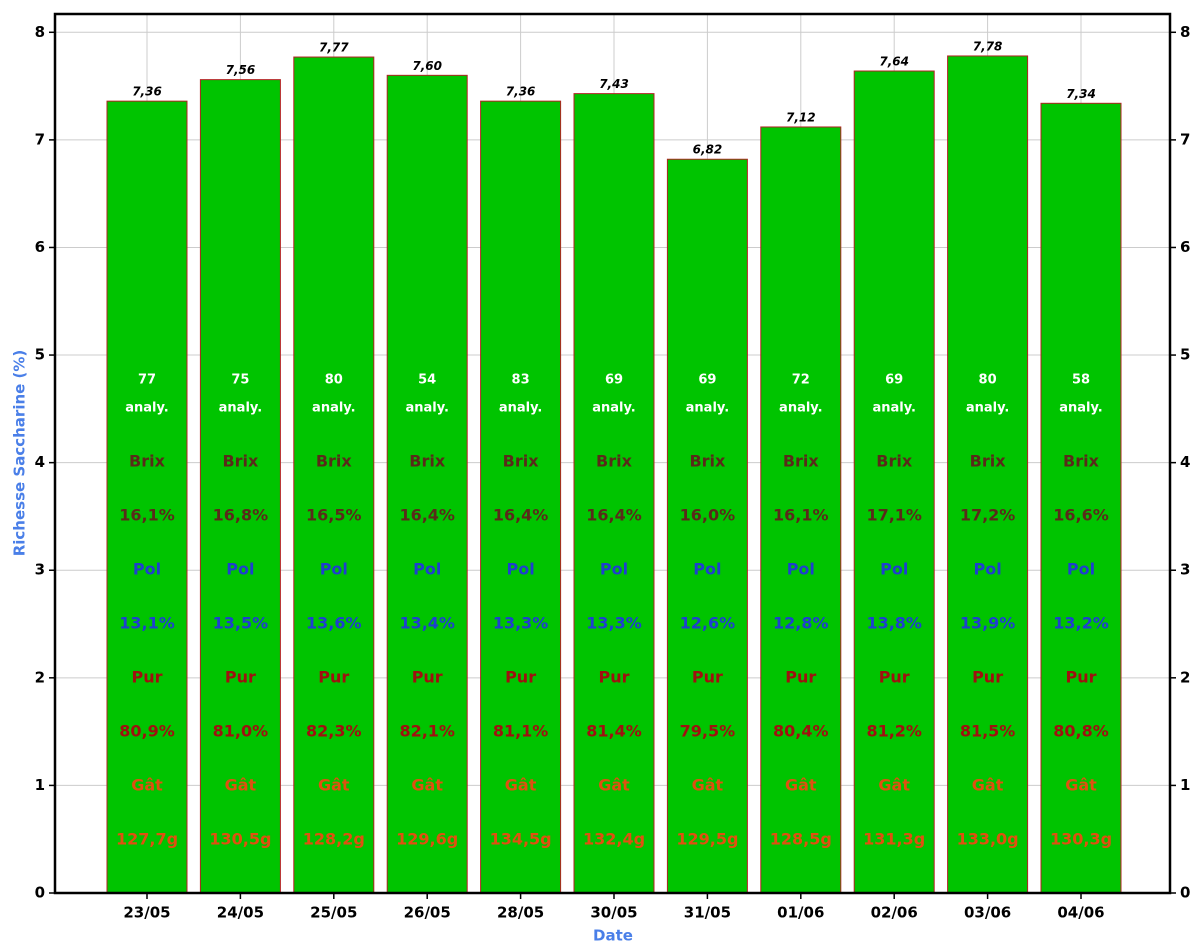 Image resolution: width=1190 pixels, height=947 pixels. What do you see at coordinates (894, 913) in the screenshot?
I see `x-tick-label: 02/06` at bounding box center [894, 913].